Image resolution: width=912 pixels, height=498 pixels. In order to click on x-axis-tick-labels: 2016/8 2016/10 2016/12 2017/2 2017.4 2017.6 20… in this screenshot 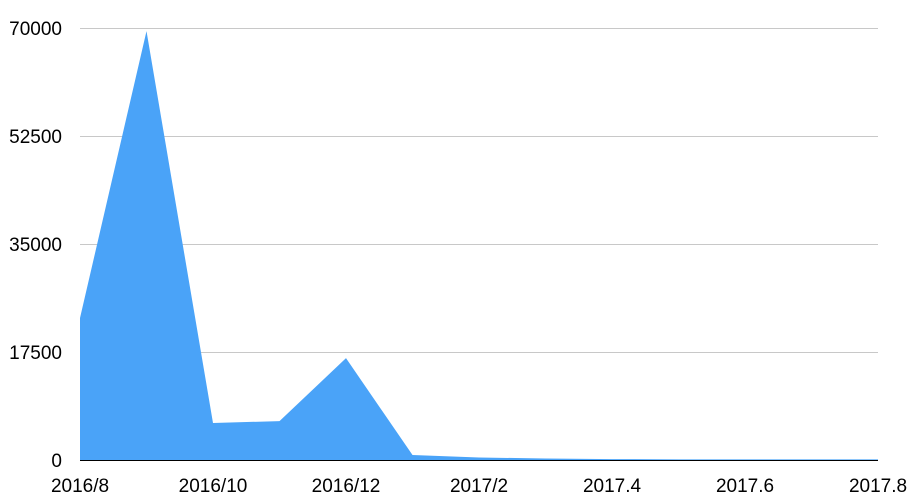, I will do `click(479, 486)`.